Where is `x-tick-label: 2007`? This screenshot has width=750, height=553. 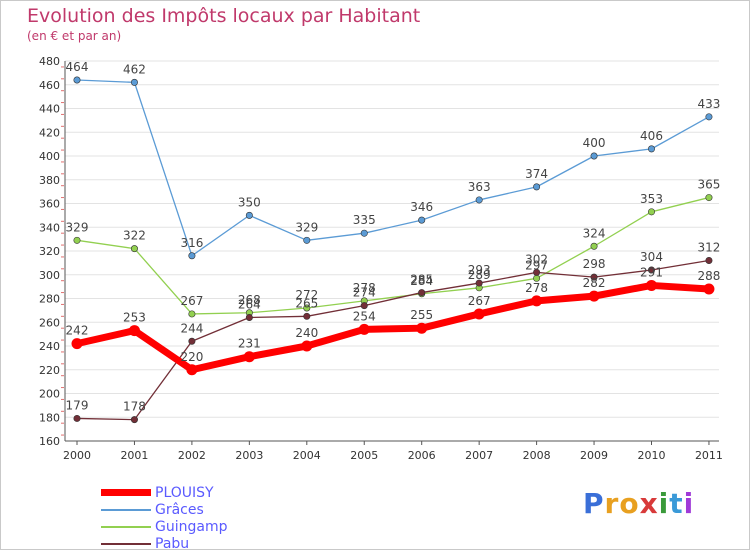 x-tick-label: 2007 is located at coordinates (479, 455).